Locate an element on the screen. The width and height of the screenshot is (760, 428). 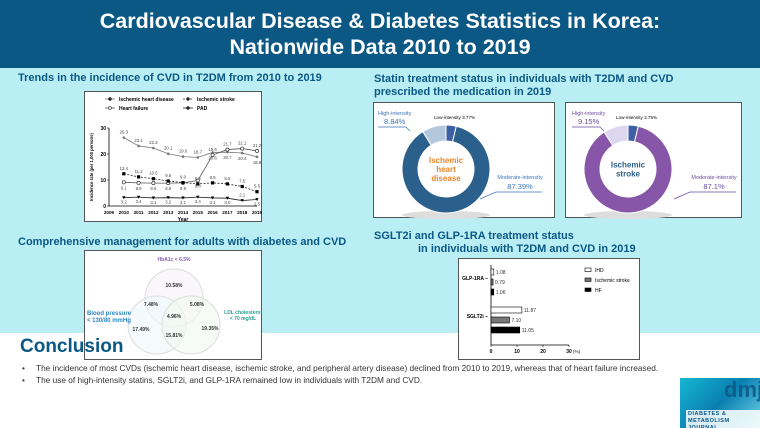
data-label: 3.1 is located at coordinates (153, 202).